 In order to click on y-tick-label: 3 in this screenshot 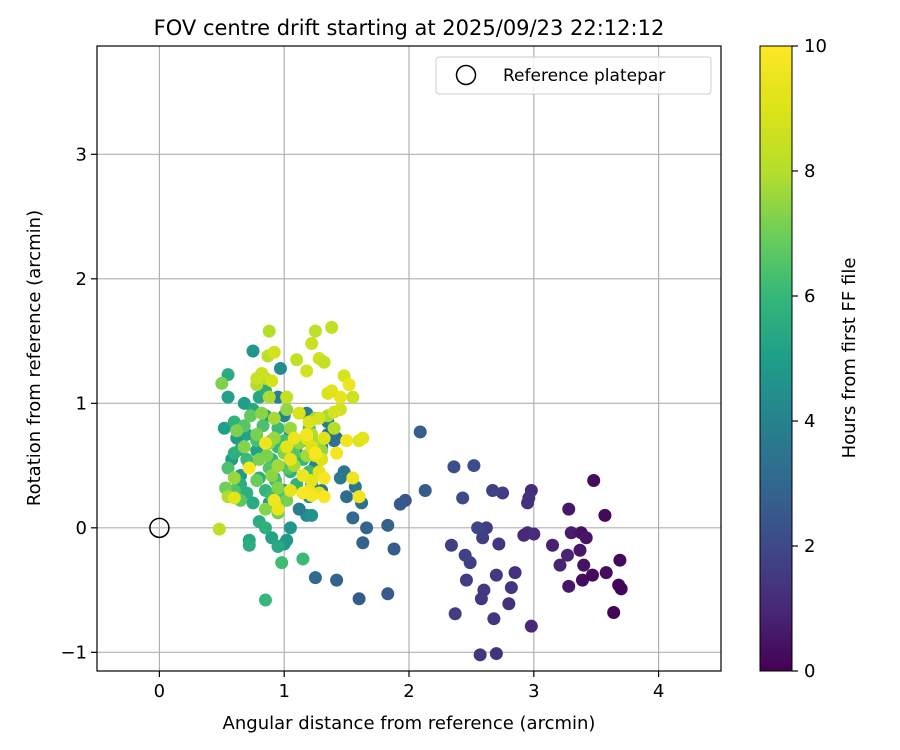, I will do `click(81, 154)`.